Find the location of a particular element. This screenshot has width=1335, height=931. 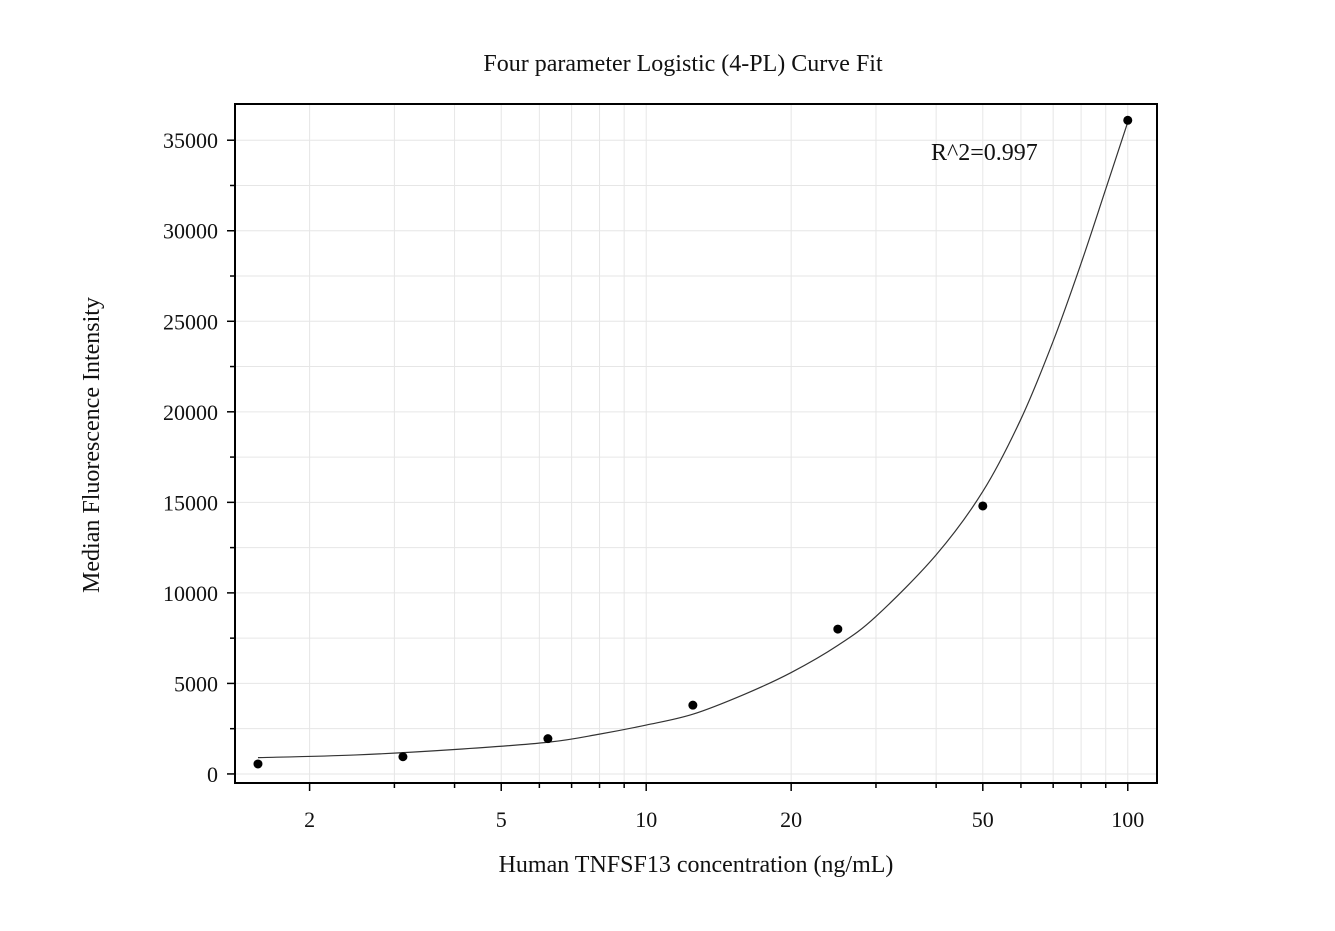

x-tick-label: 100 is located at coordinates (1127, 819).